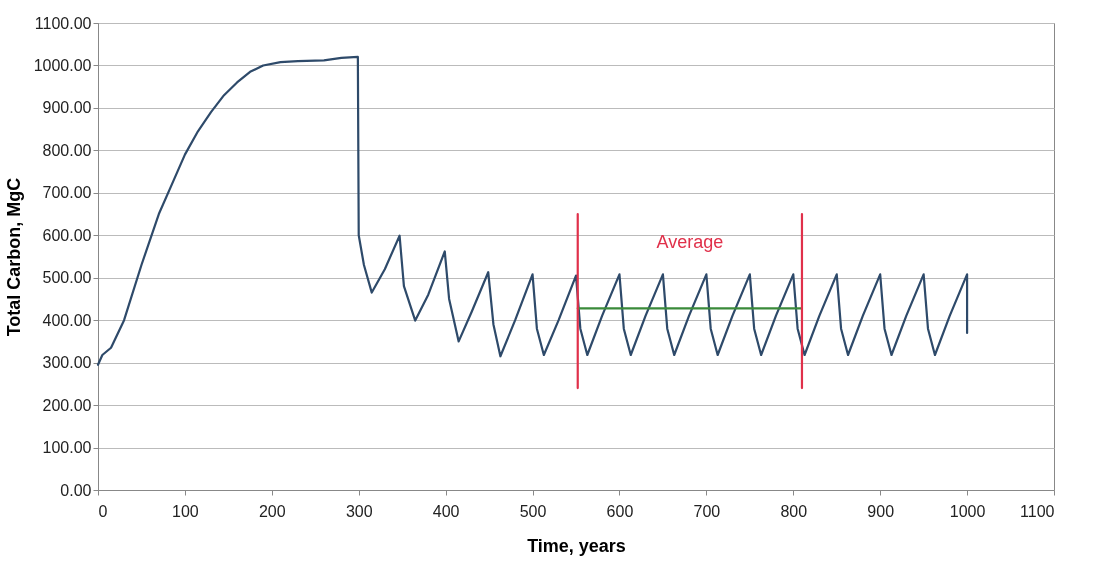 Image resolution: width=1110 pixels, height=578 pixels. What do you see at coordinates (185, 511) in the screenshot?
I see `x-tick-label: 100` at bounding box center [185, 511].